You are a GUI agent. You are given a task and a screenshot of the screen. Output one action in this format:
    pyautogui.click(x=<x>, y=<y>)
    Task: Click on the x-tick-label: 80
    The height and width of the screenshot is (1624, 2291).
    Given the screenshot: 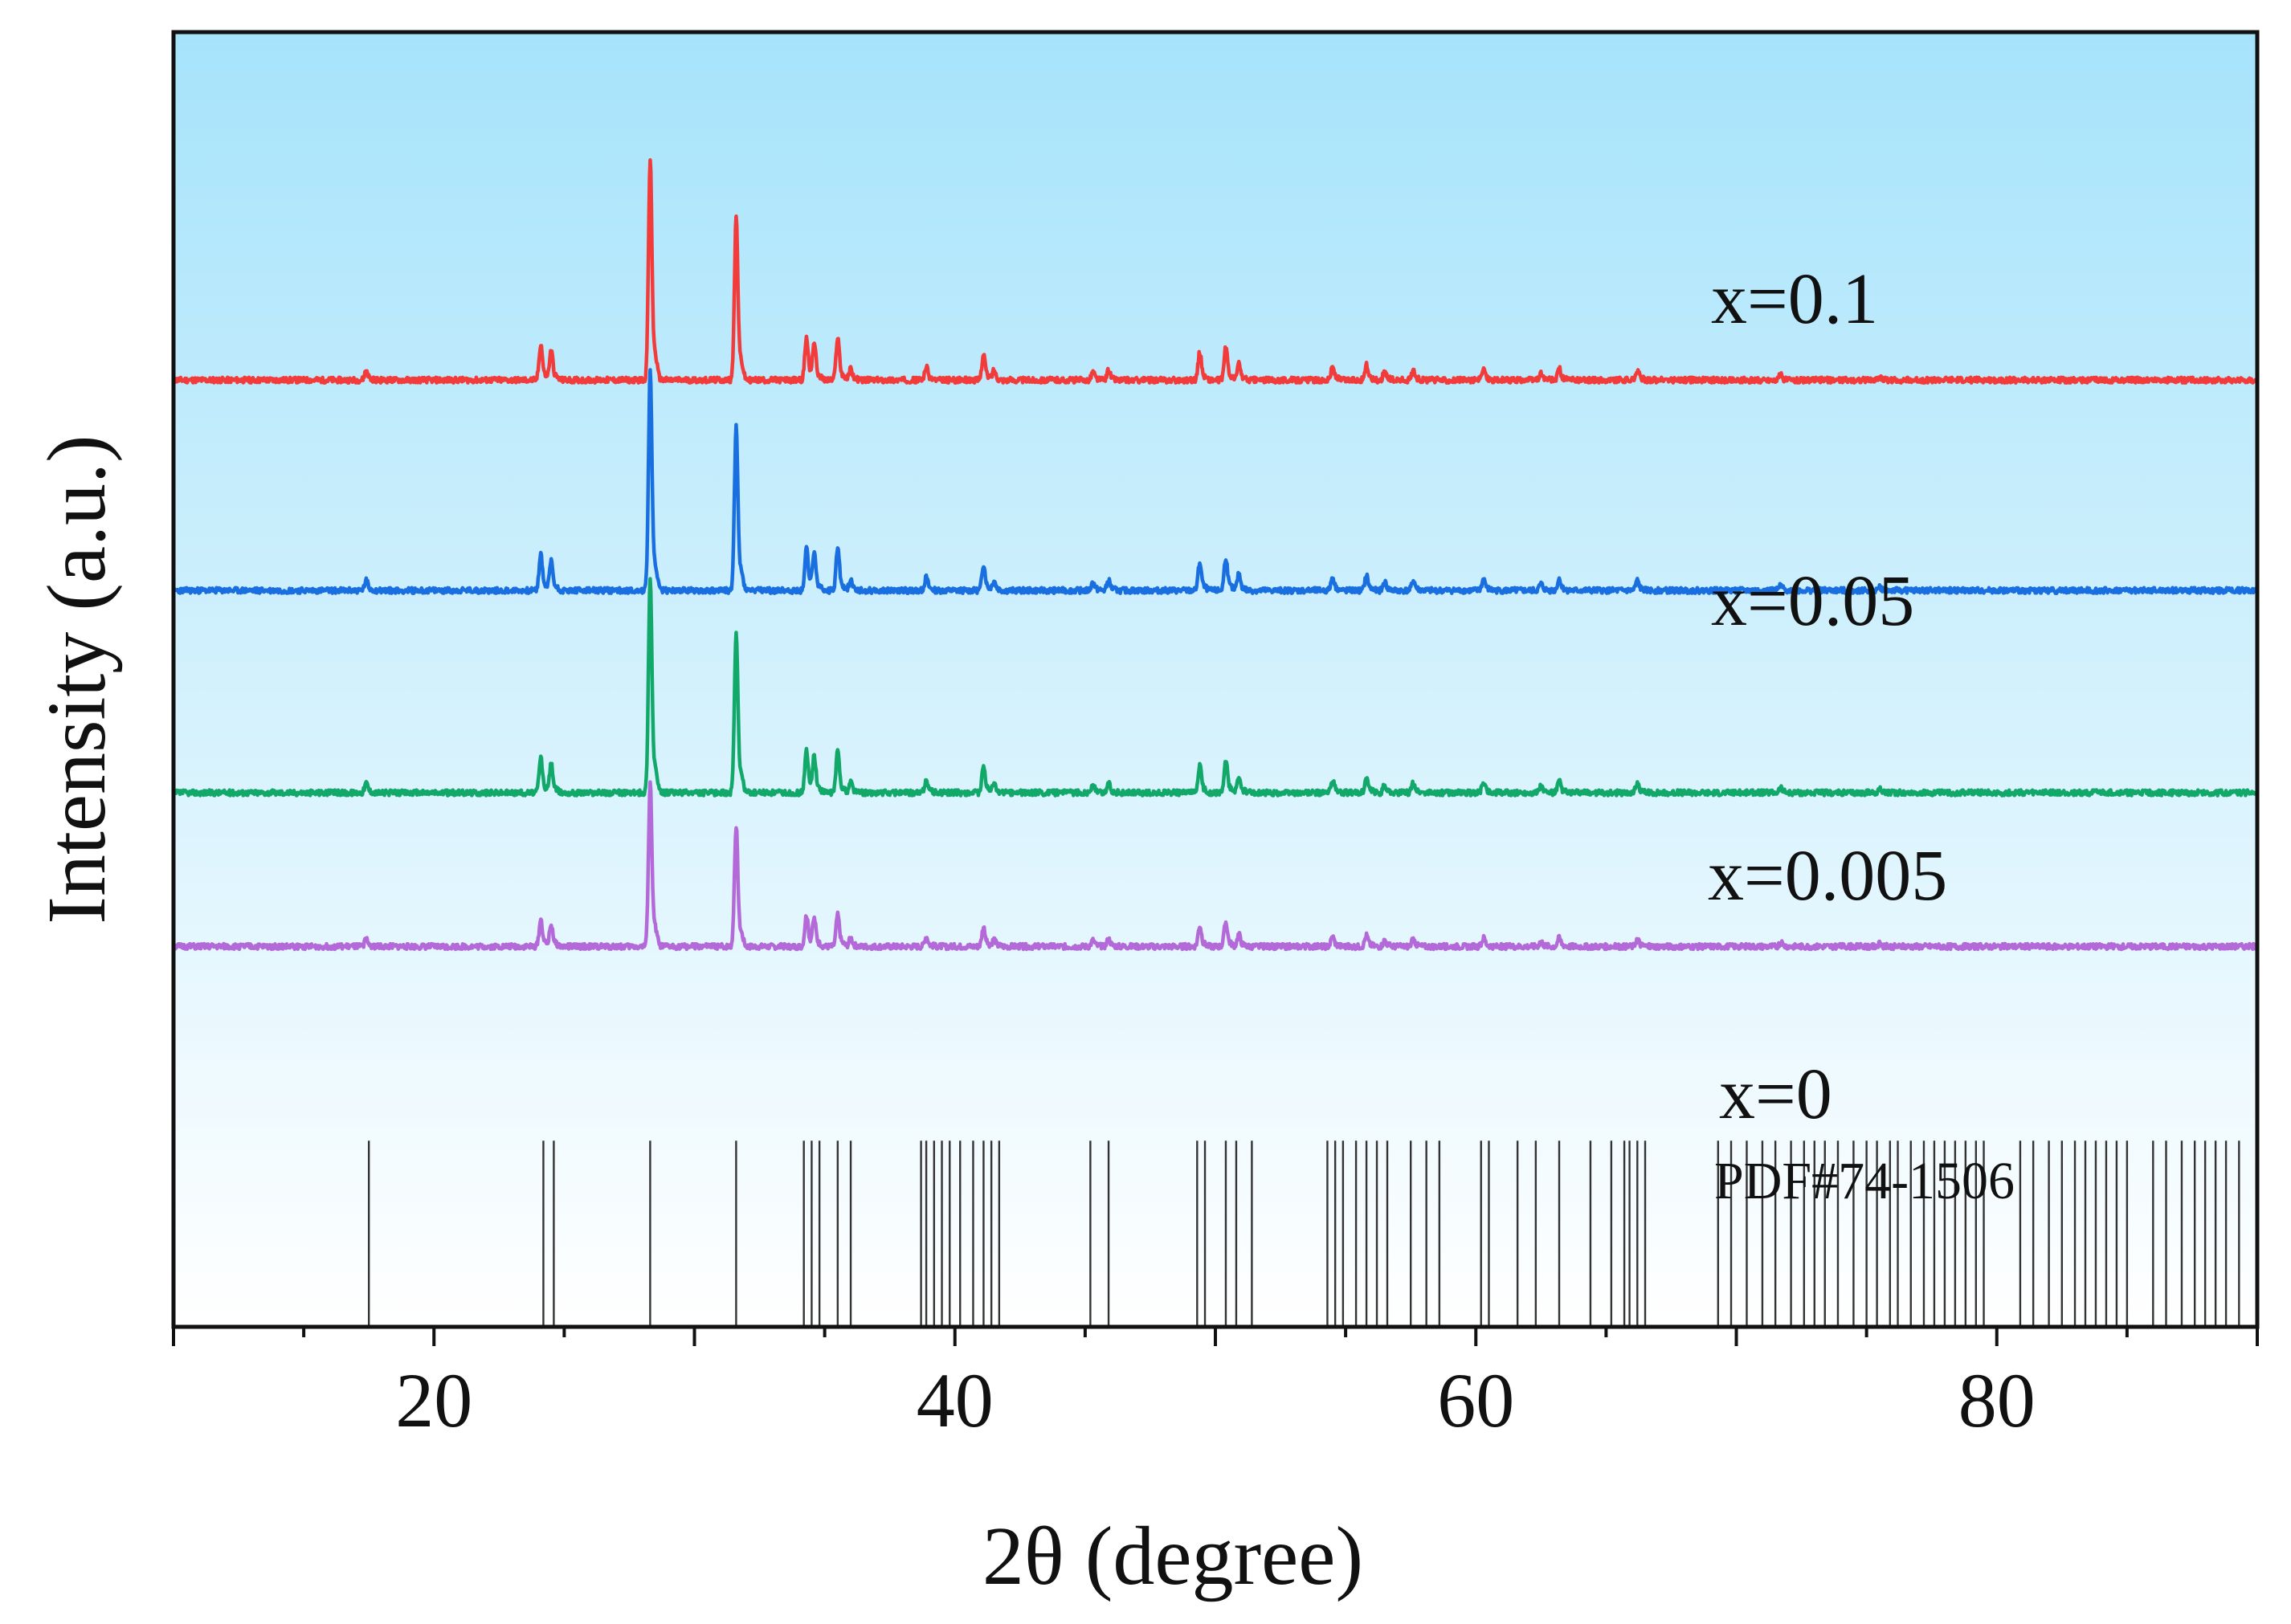 What is the action you would take?
    pyautogui.click(x=1997, y=1400)
    